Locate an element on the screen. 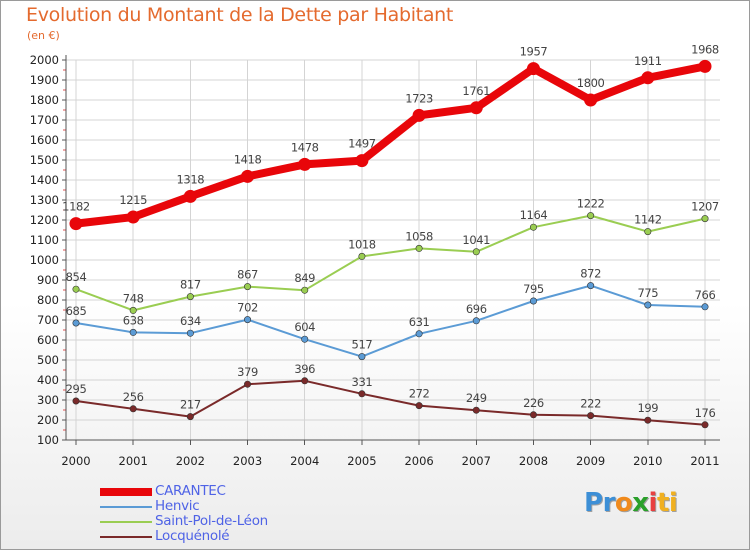 The image size is (750, 550). data-label: 1497 is located at coordinates (362, 144).